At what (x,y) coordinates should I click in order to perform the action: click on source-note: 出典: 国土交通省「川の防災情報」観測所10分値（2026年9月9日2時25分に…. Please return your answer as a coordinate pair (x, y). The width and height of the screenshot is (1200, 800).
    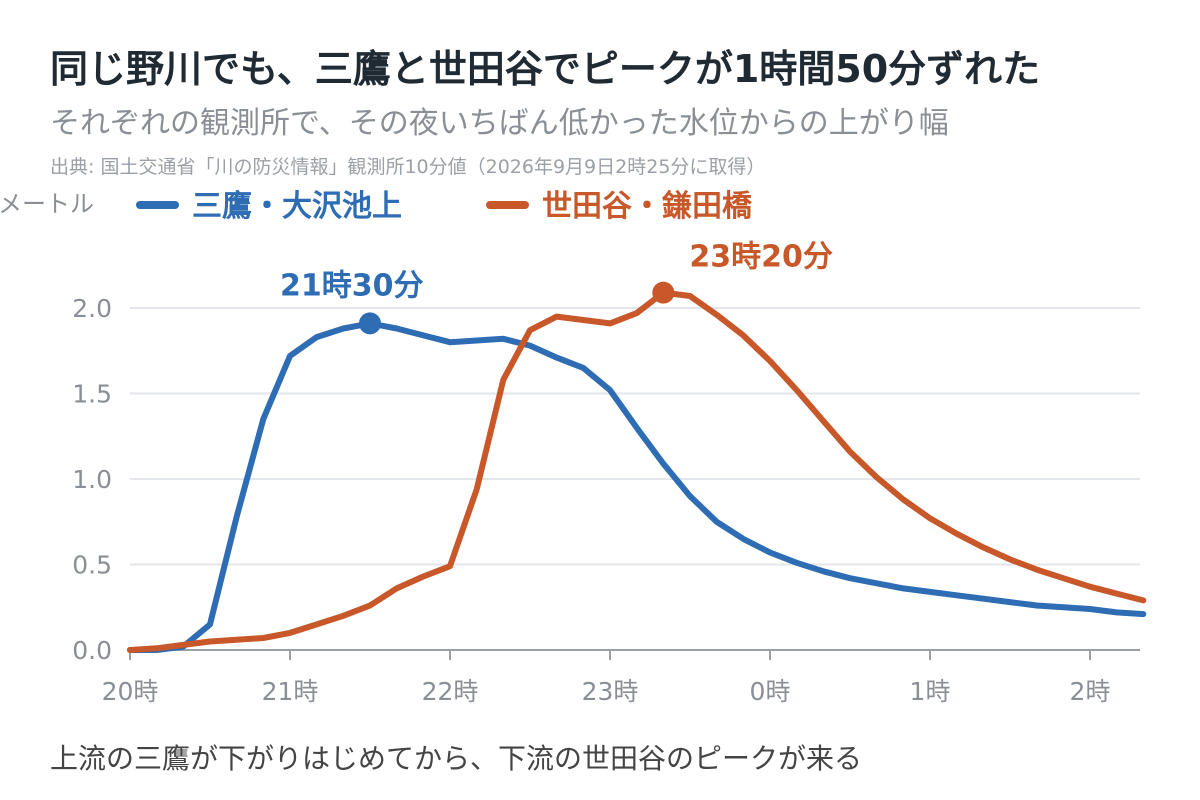
    Looking at the image, I should click on (408, 167).